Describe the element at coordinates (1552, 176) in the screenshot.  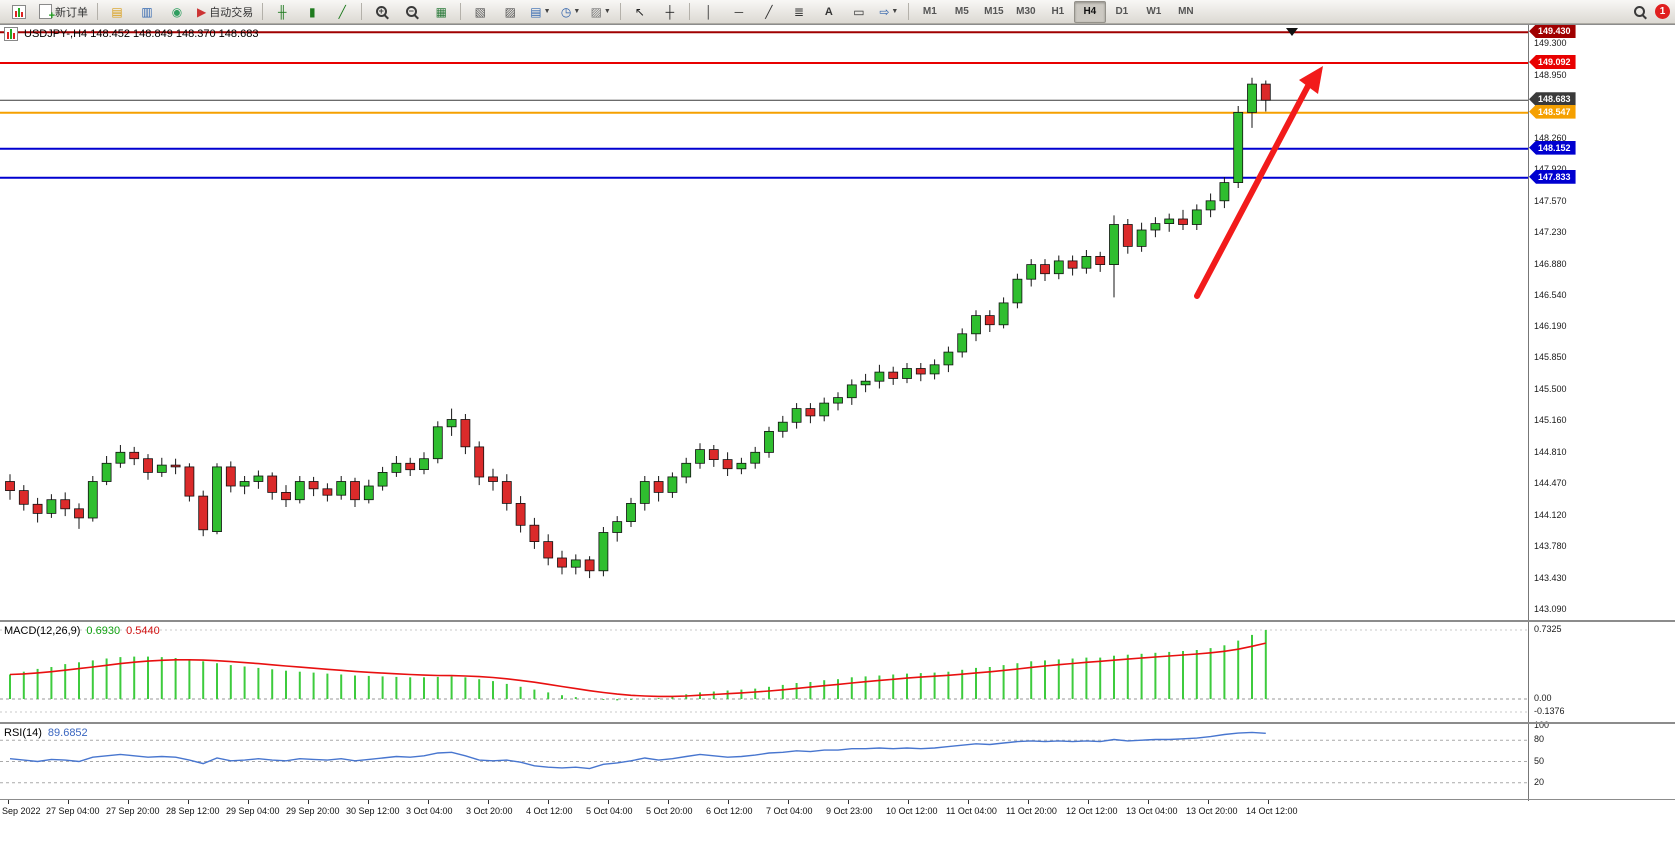
I see `price-badge: 147.833` at that location.